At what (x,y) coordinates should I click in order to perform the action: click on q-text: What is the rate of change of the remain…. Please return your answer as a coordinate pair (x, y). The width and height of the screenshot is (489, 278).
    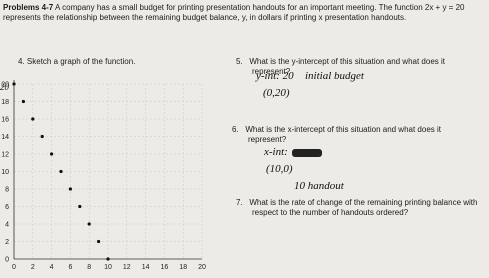
    Looking at the image, I should click on (363, 207).